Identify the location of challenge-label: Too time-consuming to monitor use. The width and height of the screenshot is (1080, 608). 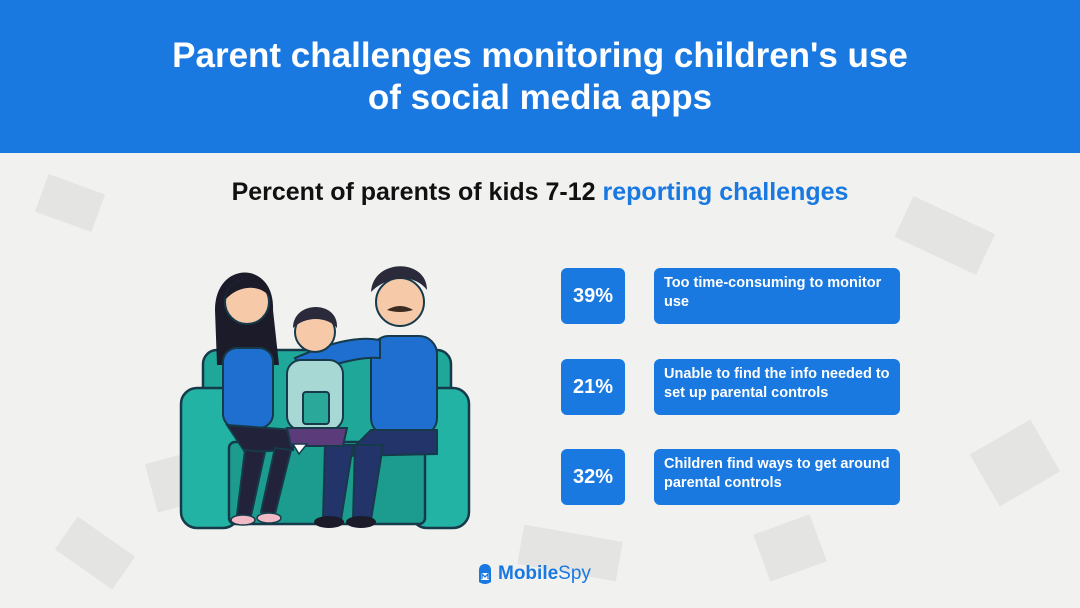
(777, 296).